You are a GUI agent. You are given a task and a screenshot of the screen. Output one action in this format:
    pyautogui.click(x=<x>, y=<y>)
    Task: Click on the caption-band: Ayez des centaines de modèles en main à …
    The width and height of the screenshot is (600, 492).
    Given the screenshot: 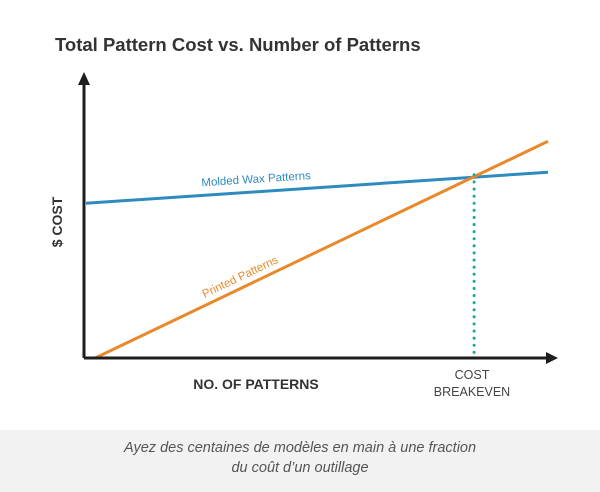 What is the action you would take?
    pyautogui.click(x=300, y=461)
    